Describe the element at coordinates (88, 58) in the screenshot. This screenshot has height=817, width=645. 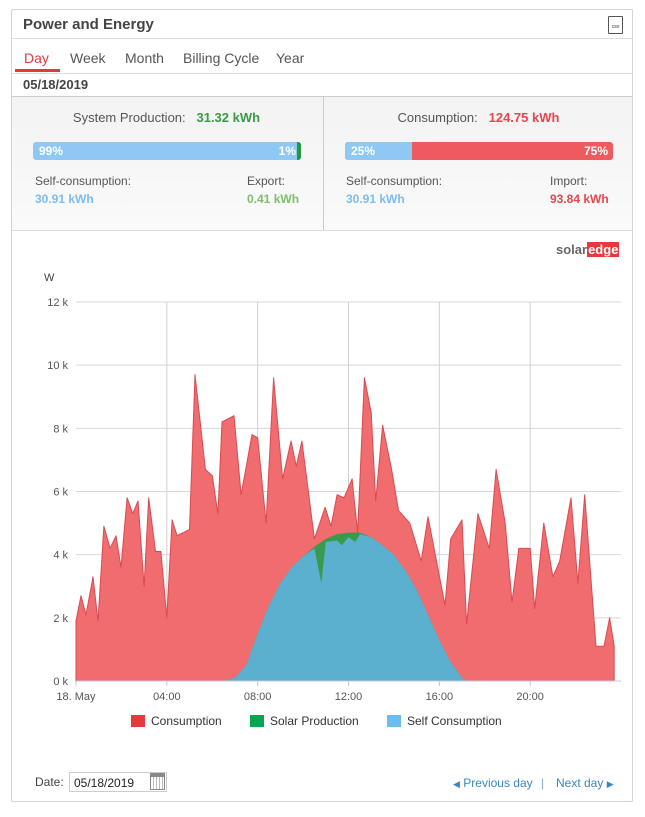
I see `tab-week: Week` at that location.